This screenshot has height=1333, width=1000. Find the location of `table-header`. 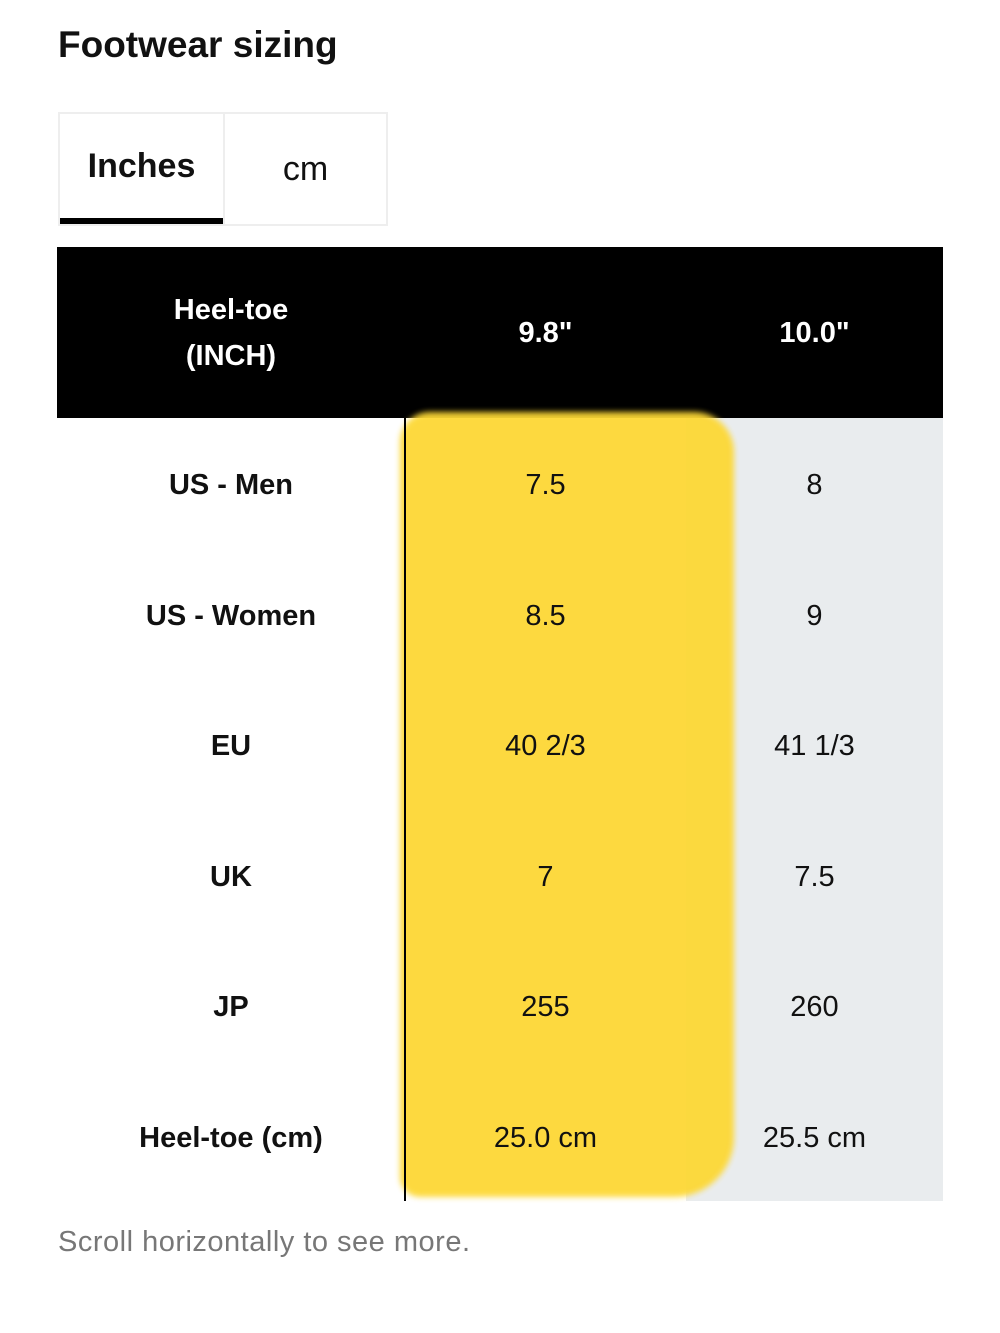

table-header is located at coordinates (500, 332).